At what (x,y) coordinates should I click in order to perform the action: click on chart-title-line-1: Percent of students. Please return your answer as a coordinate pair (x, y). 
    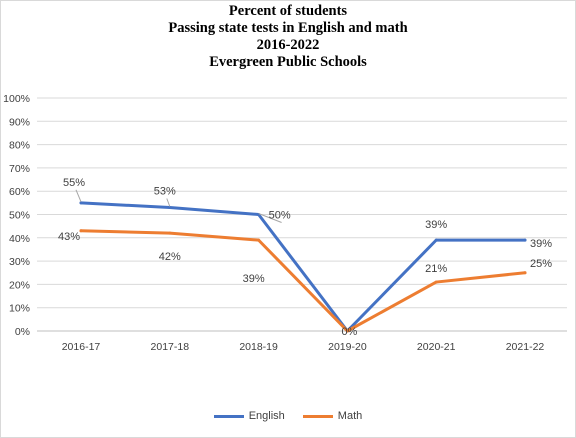
    Looking at the image, I should click on (288, 11).